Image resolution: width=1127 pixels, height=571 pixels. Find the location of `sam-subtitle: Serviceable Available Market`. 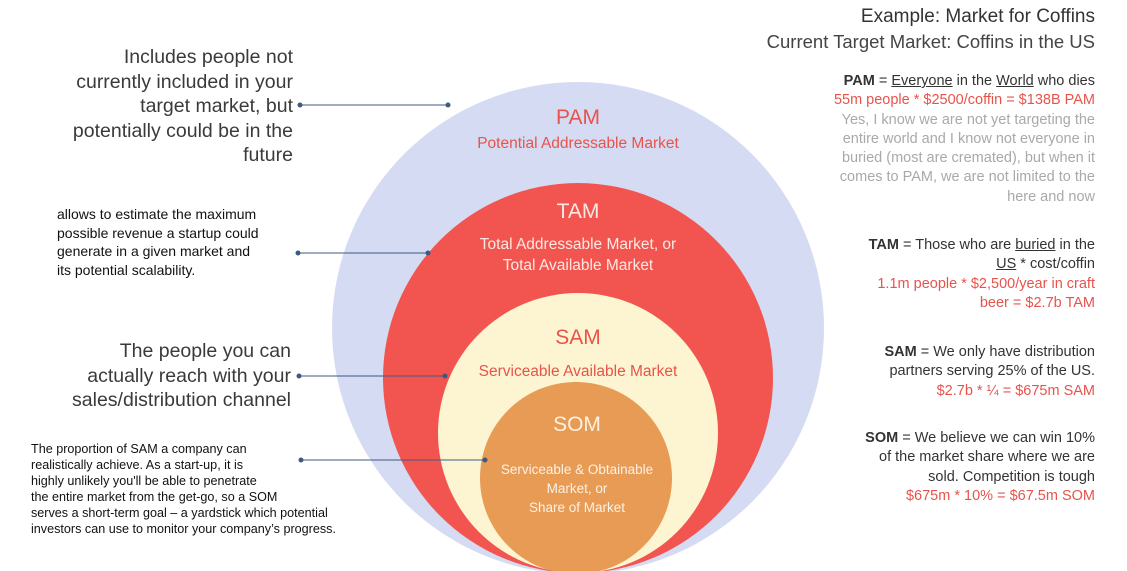

sam-subtitle: Serviceable Available Market is located at coordinates (578, 371).